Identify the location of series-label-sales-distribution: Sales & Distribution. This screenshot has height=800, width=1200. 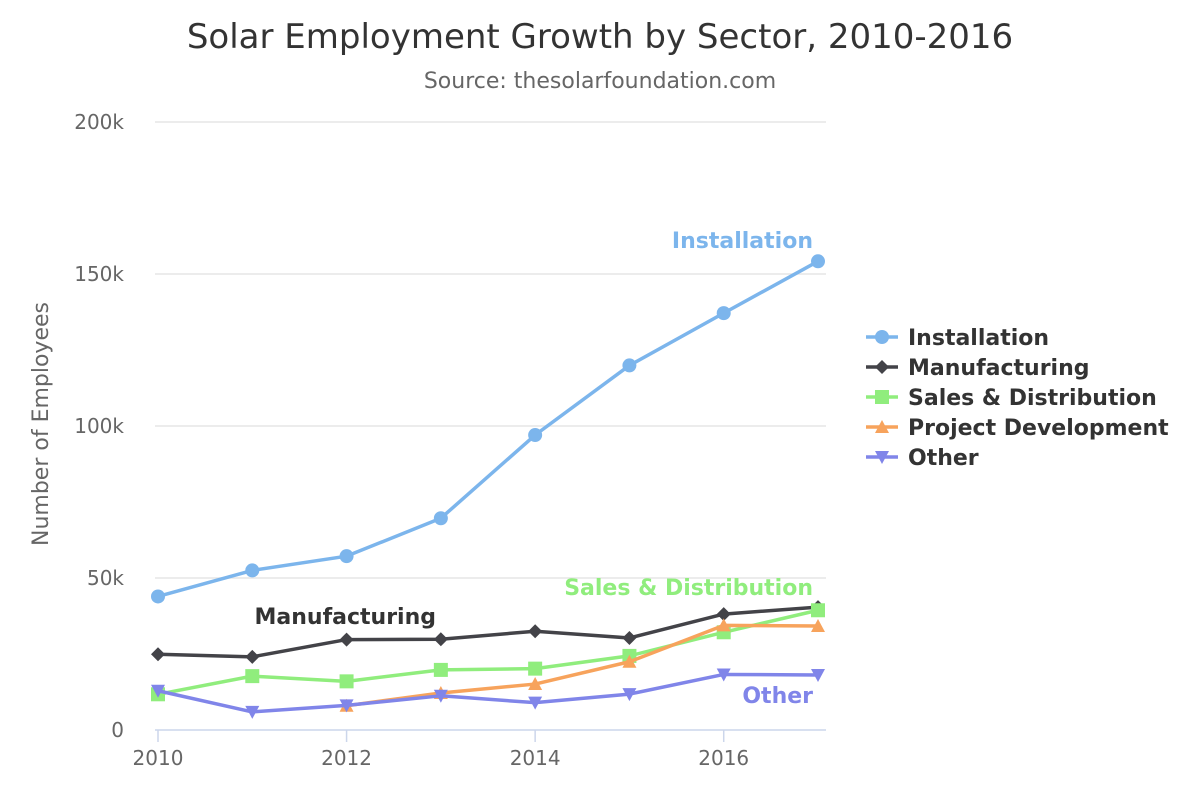
(688, 588).